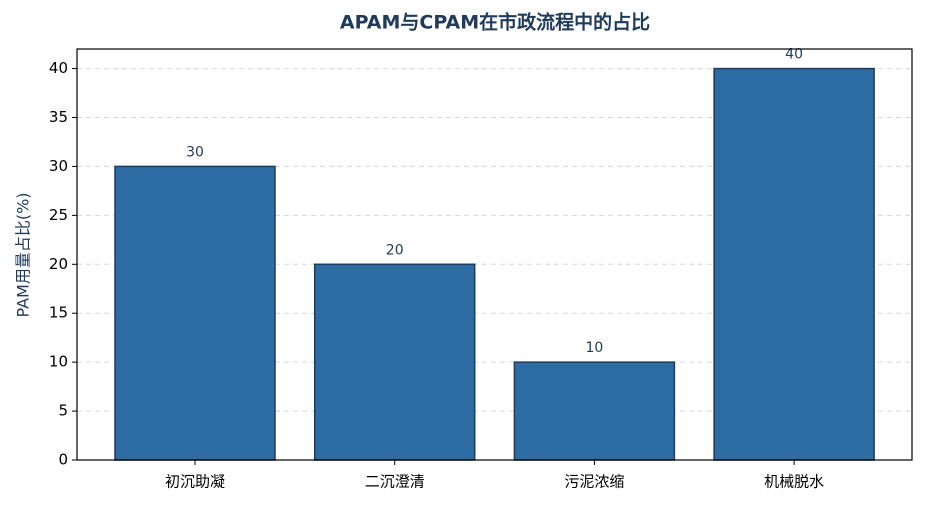 Image resolution: width=925 pixels, height=506 pixels. What do you see at coordinates (58, 117) in the screenshot?
I see `y-tick-label: 35` at bounding box center [58, 117].